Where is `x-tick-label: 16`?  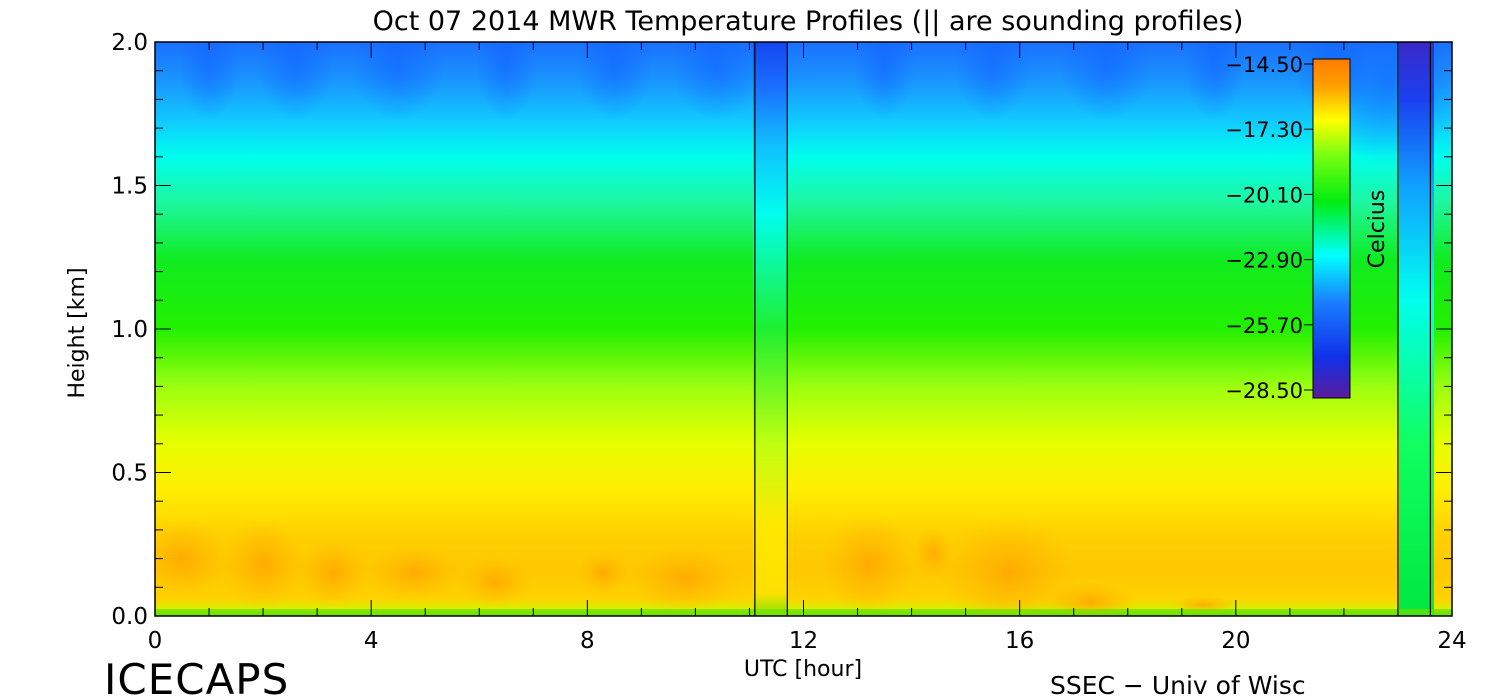 x-tick-label: 16 is located at coordinates (1019, 641).